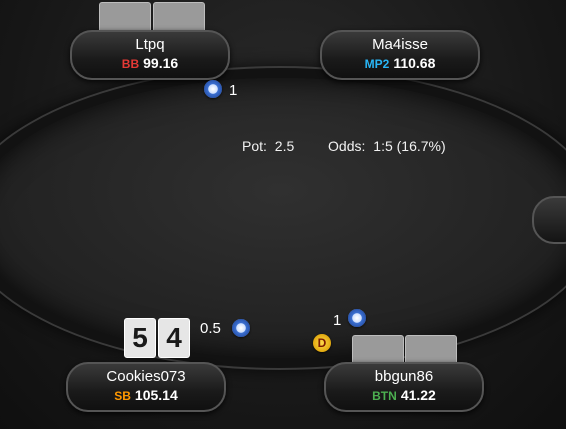 Image resolution: width=566 pixels, height=429 pixels. I want to click on dealer-button-icon: D, so click(322, 343).